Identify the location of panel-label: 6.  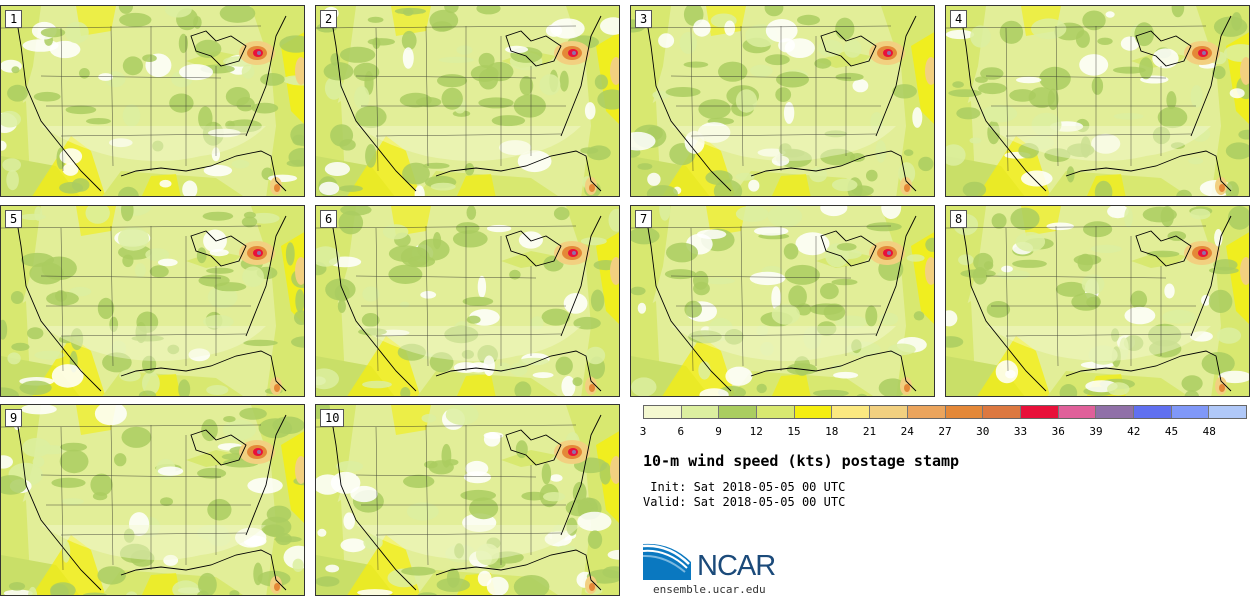
(329, 219).